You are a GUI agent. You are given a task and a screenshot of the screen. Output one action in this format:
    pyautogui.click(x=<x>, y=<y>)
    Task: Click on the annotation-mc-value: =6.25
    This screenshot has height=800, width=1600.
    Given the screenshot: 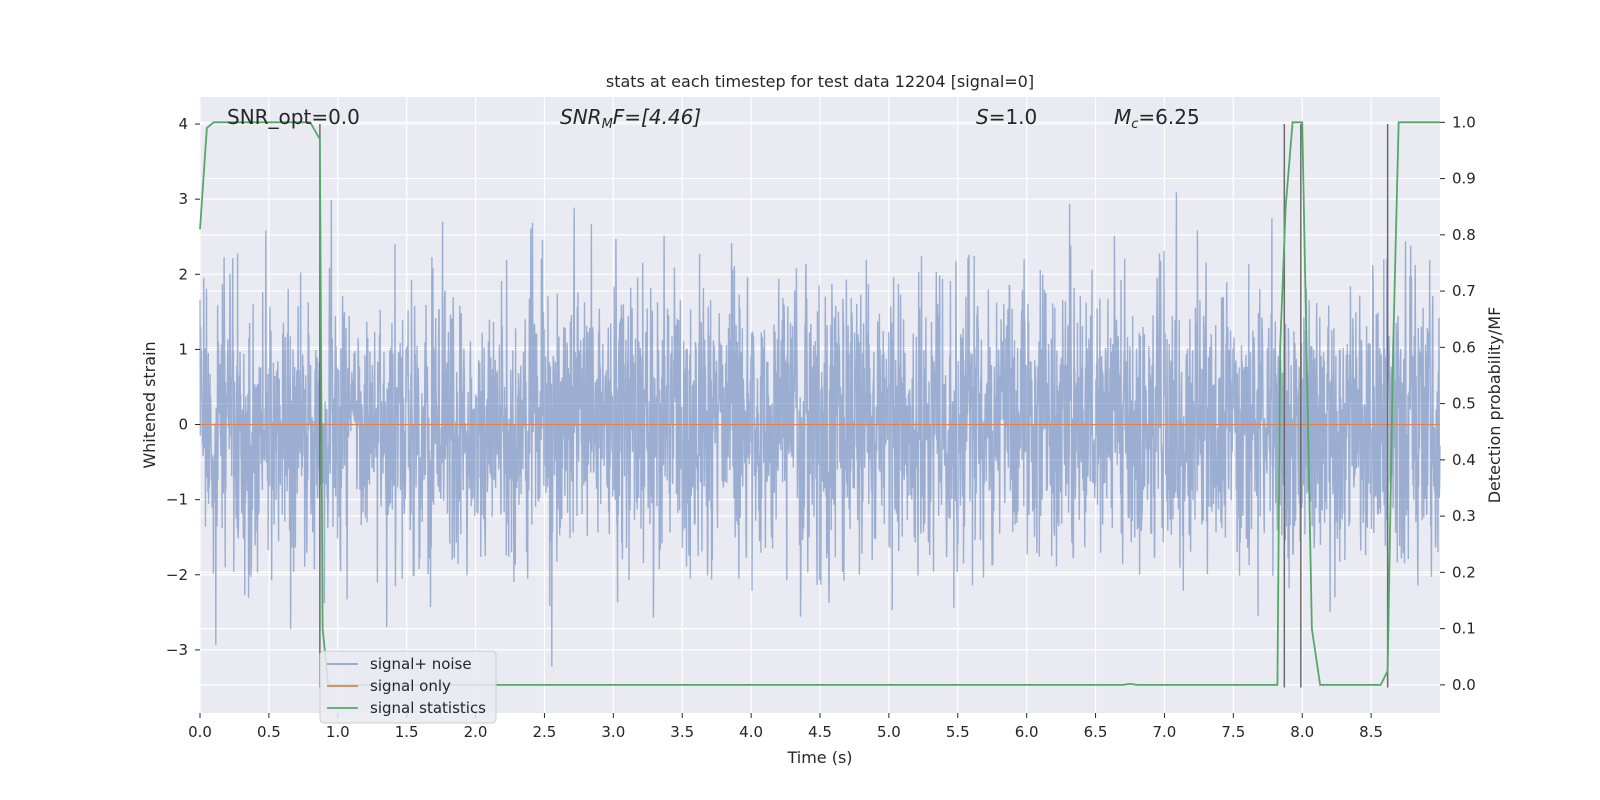 What is the action you would take?
    pyautogui.click(x=1168, y=117)
    